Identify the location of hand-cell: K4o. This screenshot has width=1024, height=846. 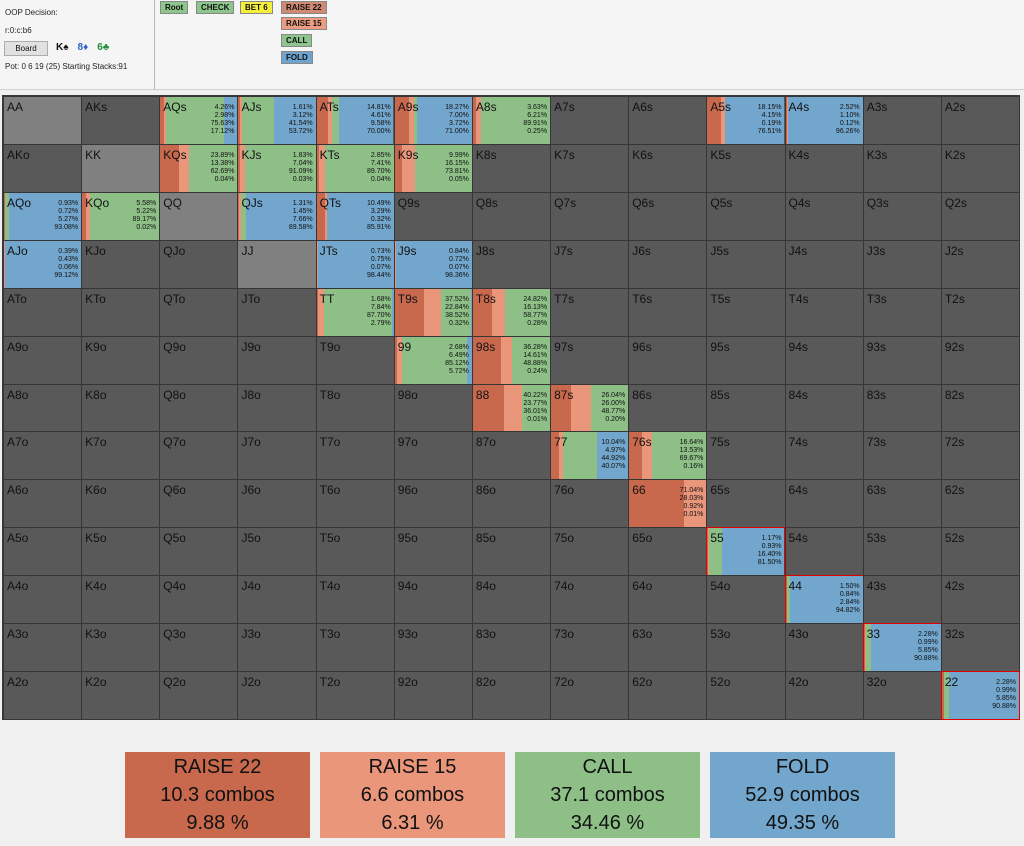
(121, 600).